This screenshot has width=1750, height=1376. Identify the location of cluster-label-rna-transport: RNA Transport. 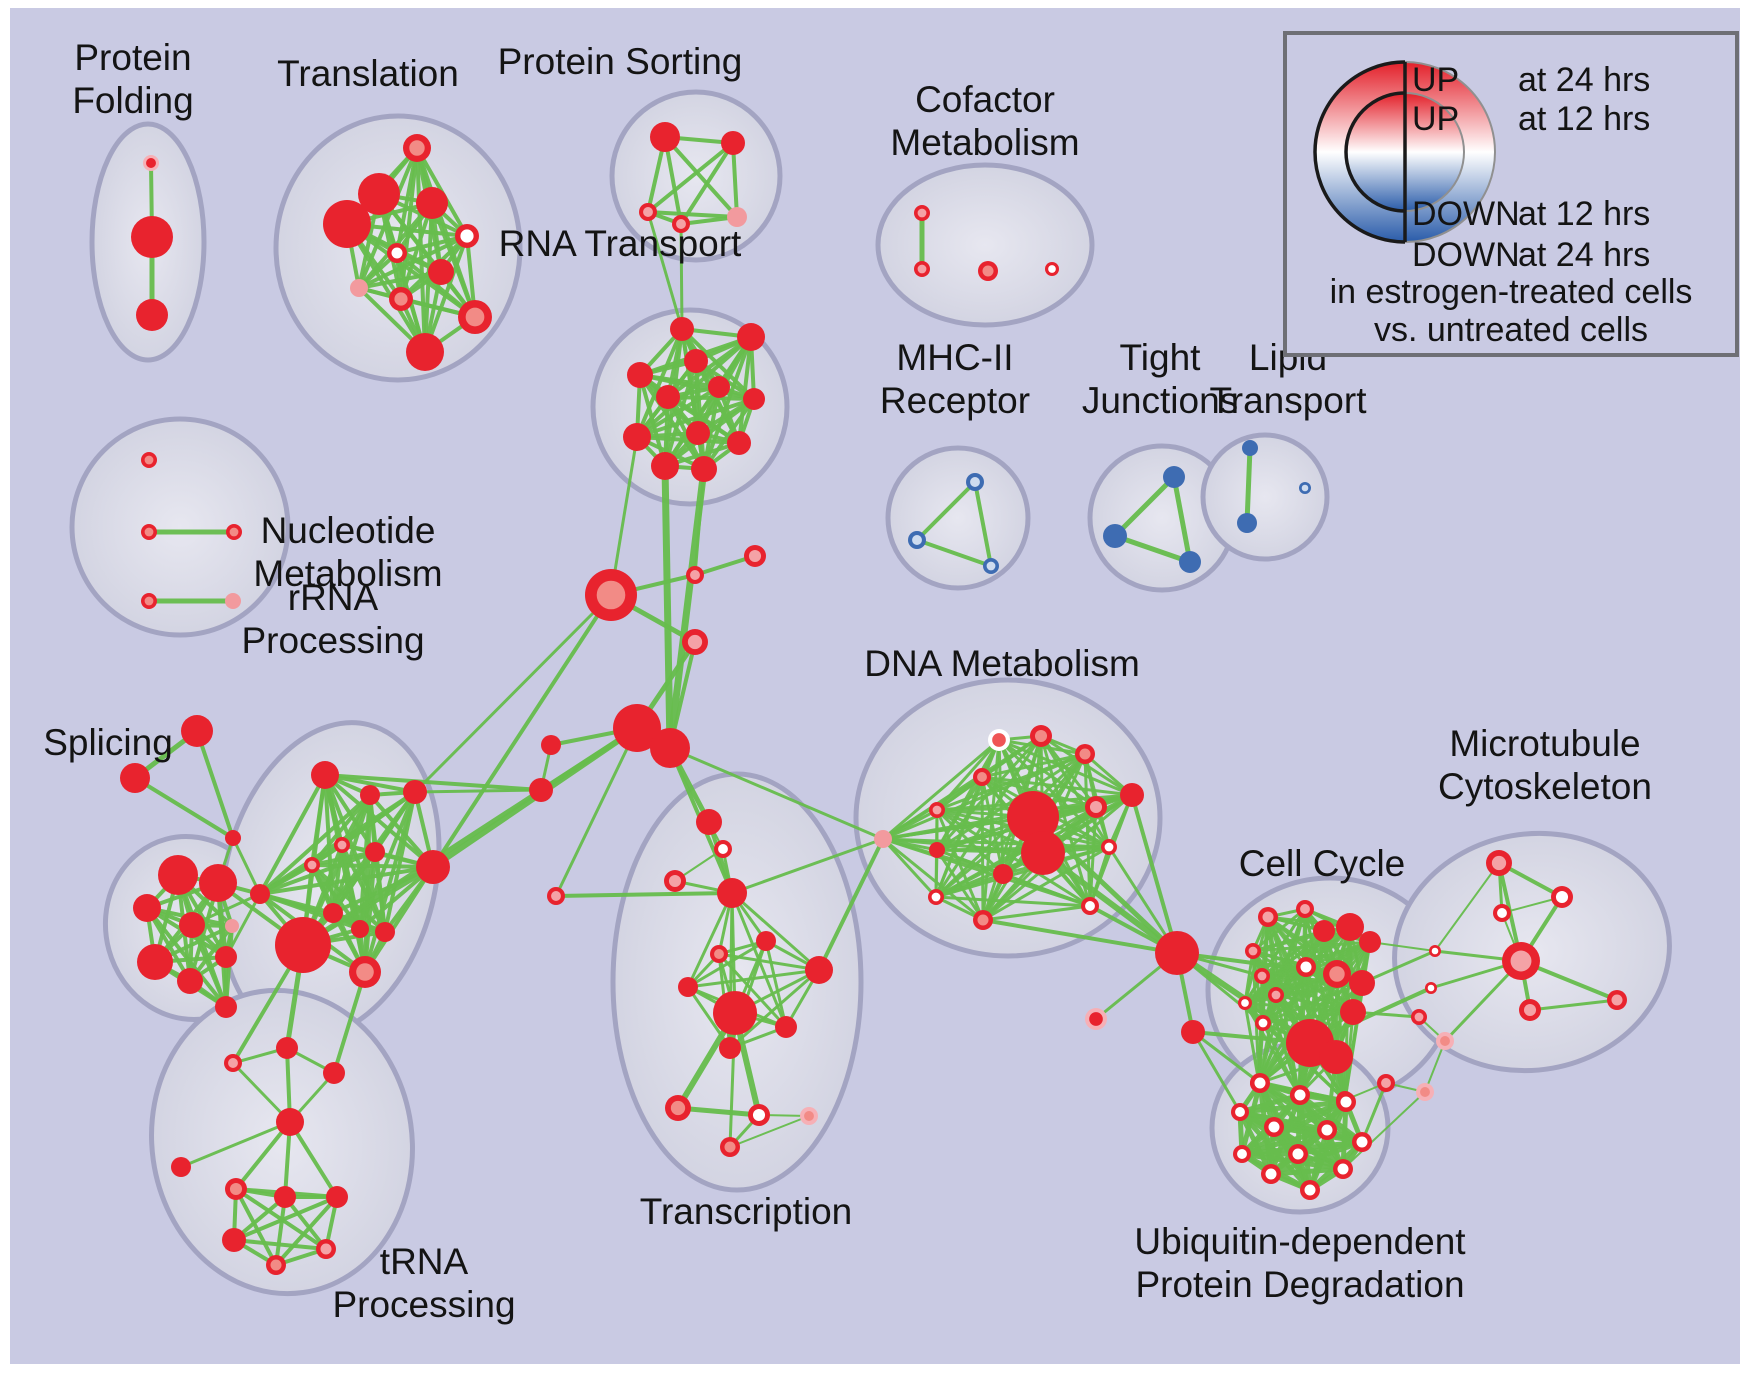
(620, 243).